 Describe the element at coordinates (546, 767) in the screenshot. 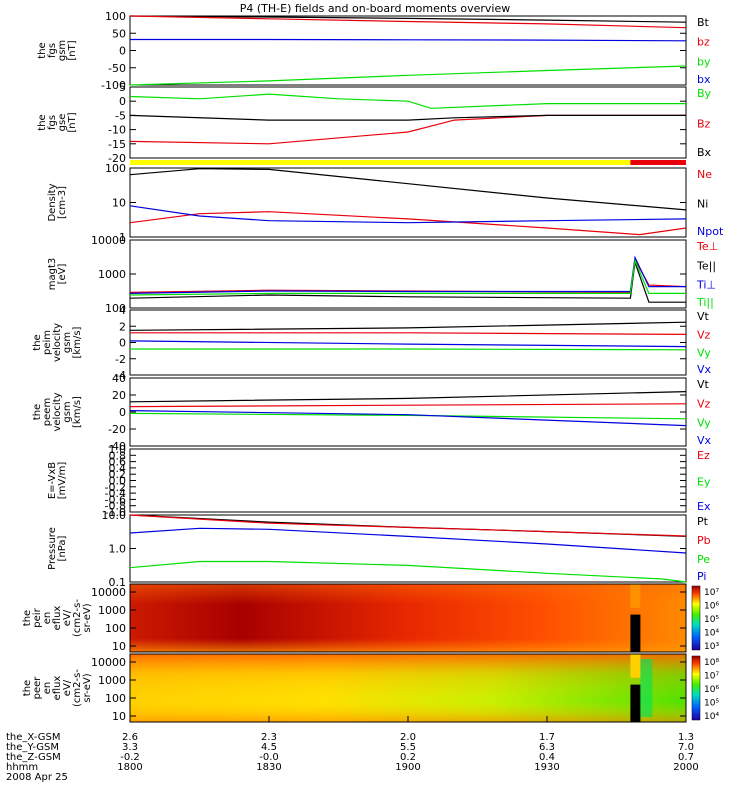

I see `x-axis-value: 1930` at that location.